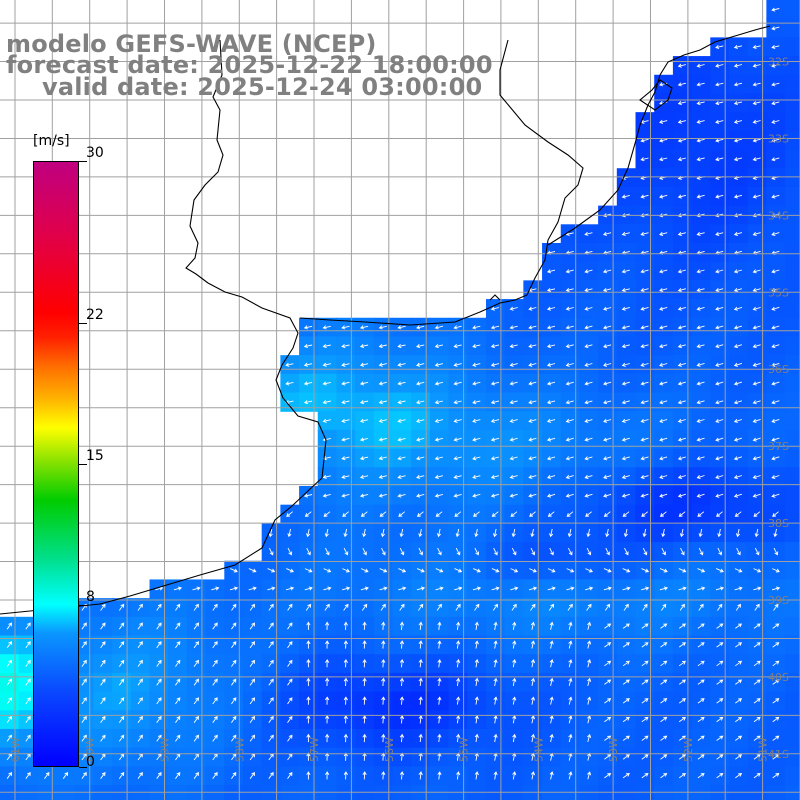  I want to click on colorbar-tick-label: 8, so click(90, 597).